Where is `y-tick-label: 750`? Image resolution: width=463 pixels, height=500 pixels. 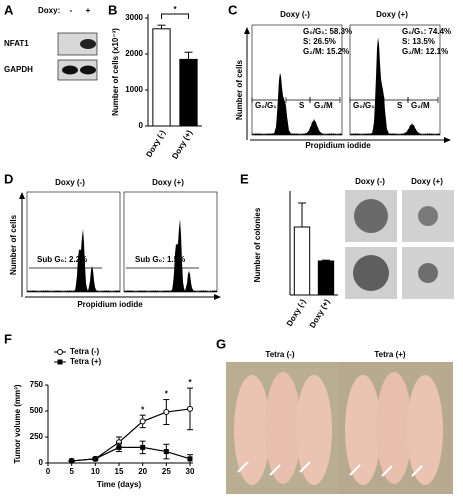 y-tick-label: 750 is located at coordinates (37, 384).